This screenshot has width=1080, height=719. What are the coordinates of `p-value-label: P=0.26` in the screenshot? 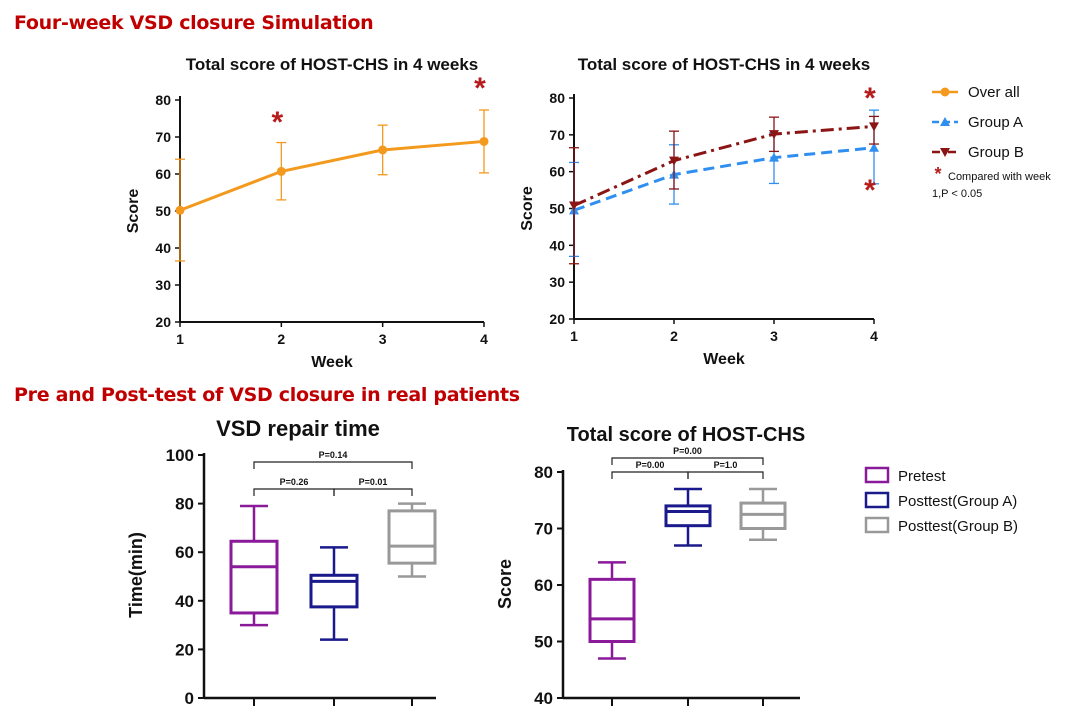 It's located at (294, 482).